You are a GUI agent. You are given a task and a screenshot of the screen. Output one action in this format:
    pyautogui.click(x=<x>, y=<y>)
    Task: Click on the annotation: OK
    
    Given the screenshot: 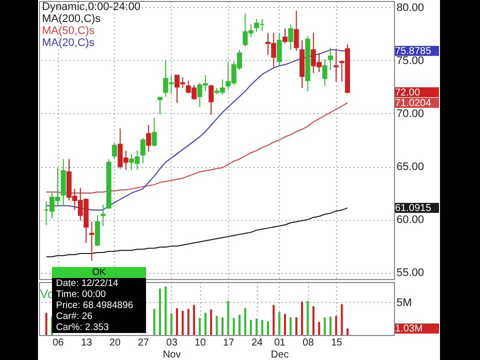 What is the action you would take?
    pyautogui.click(x=99, y=272)
    